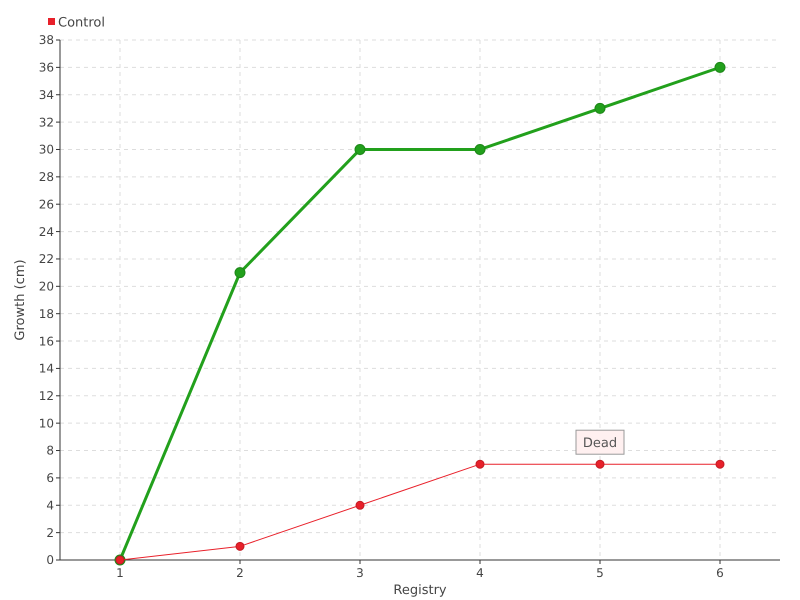 The image size is (800, 600). Describe the element at coordinates (46, 423) in the screenshot. I see `y-tick-label: 10` at that location.